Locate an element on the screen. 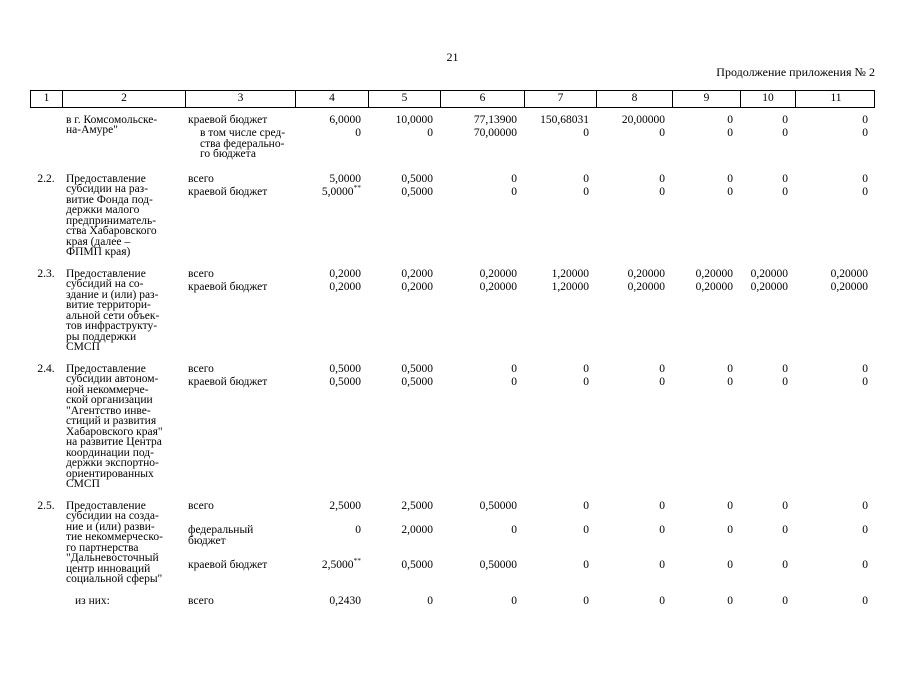  value-cell: 5,0000** is located at coordinates (341, 190).